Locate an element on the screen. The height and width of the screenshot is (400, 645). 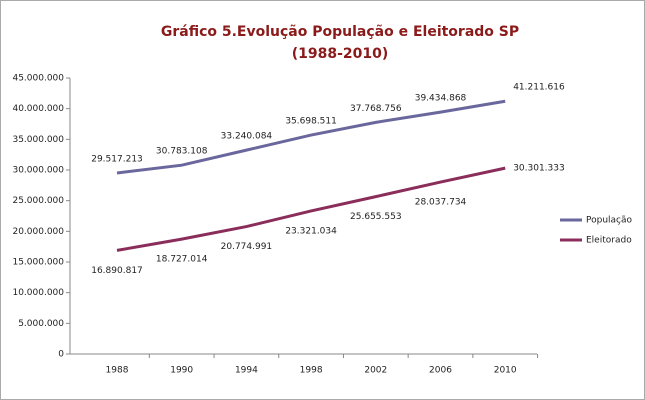
y-tick-label: 40.000.000 is located at coordinates (38, 109).